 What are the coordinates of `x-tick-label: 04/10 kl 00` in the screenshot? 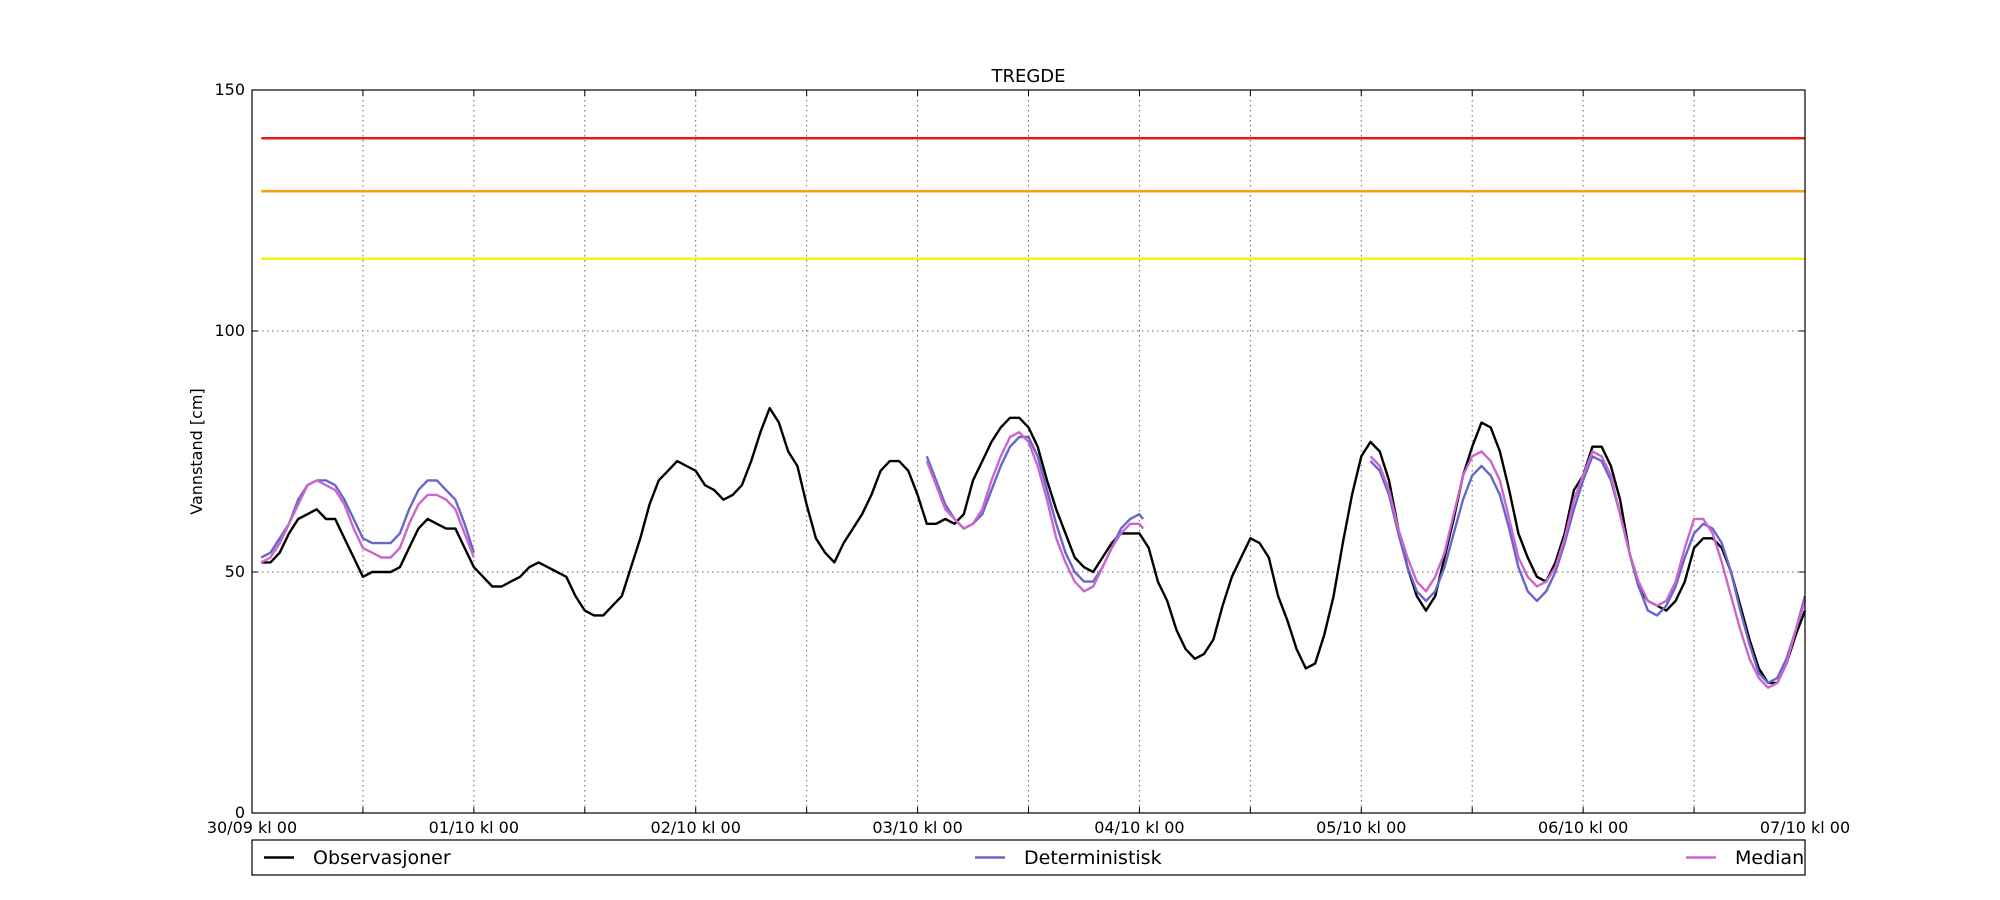 It's located at (1139, 827).